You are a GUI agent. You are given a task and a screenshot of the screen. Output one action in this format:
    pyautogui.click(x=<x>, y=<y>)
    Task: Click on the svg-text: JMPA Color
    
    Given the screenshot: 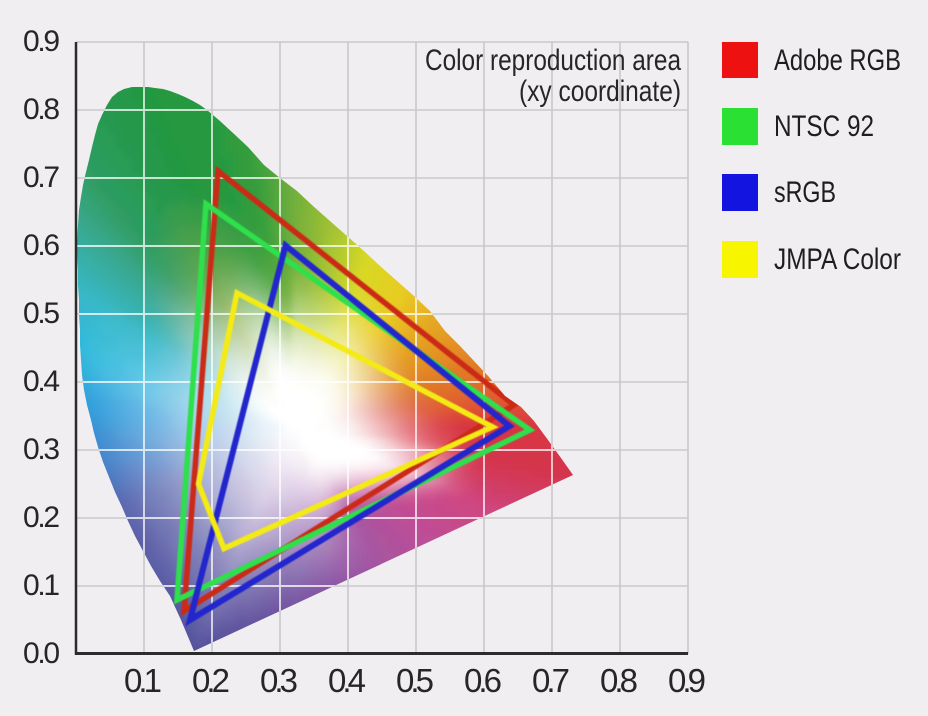 What is the action you would take?
    pyautogui.click(x=837, y=259)
    